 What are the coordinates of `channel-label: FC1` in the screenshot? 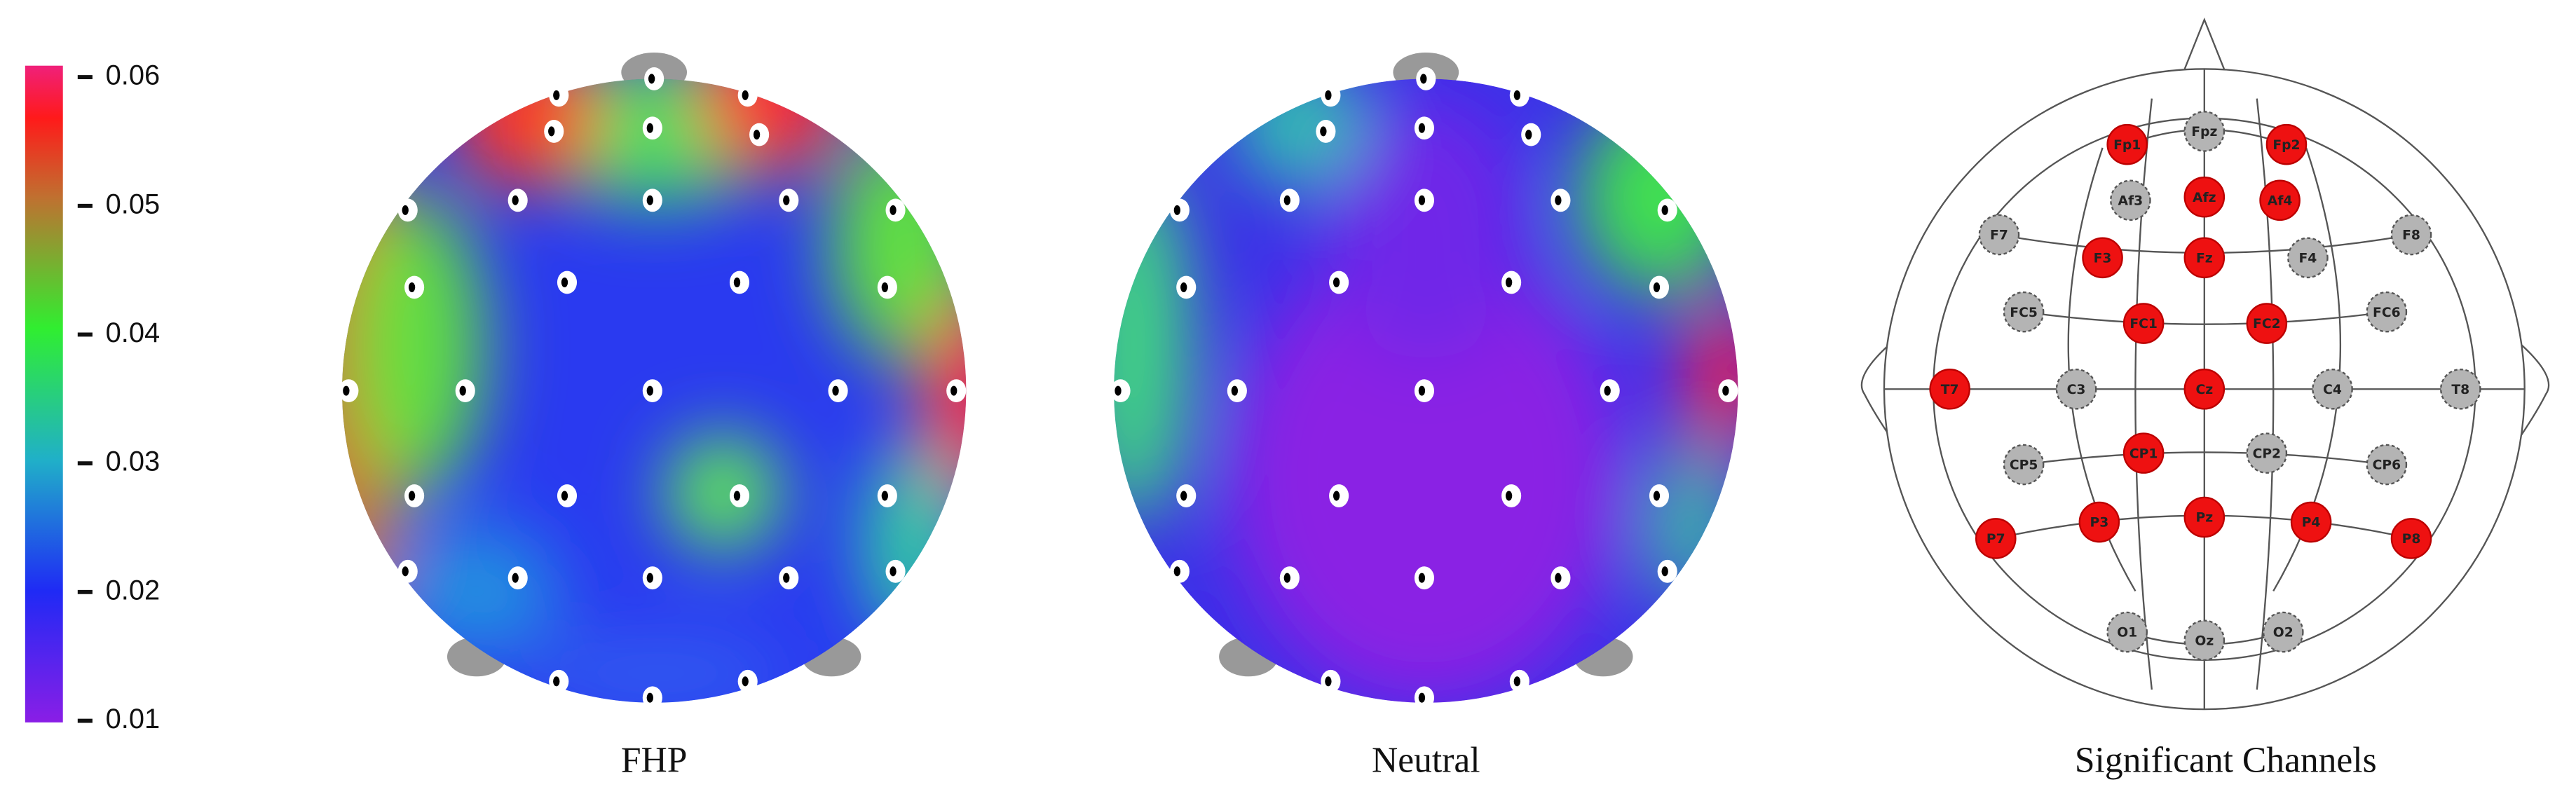 It's located at (2143, 324).